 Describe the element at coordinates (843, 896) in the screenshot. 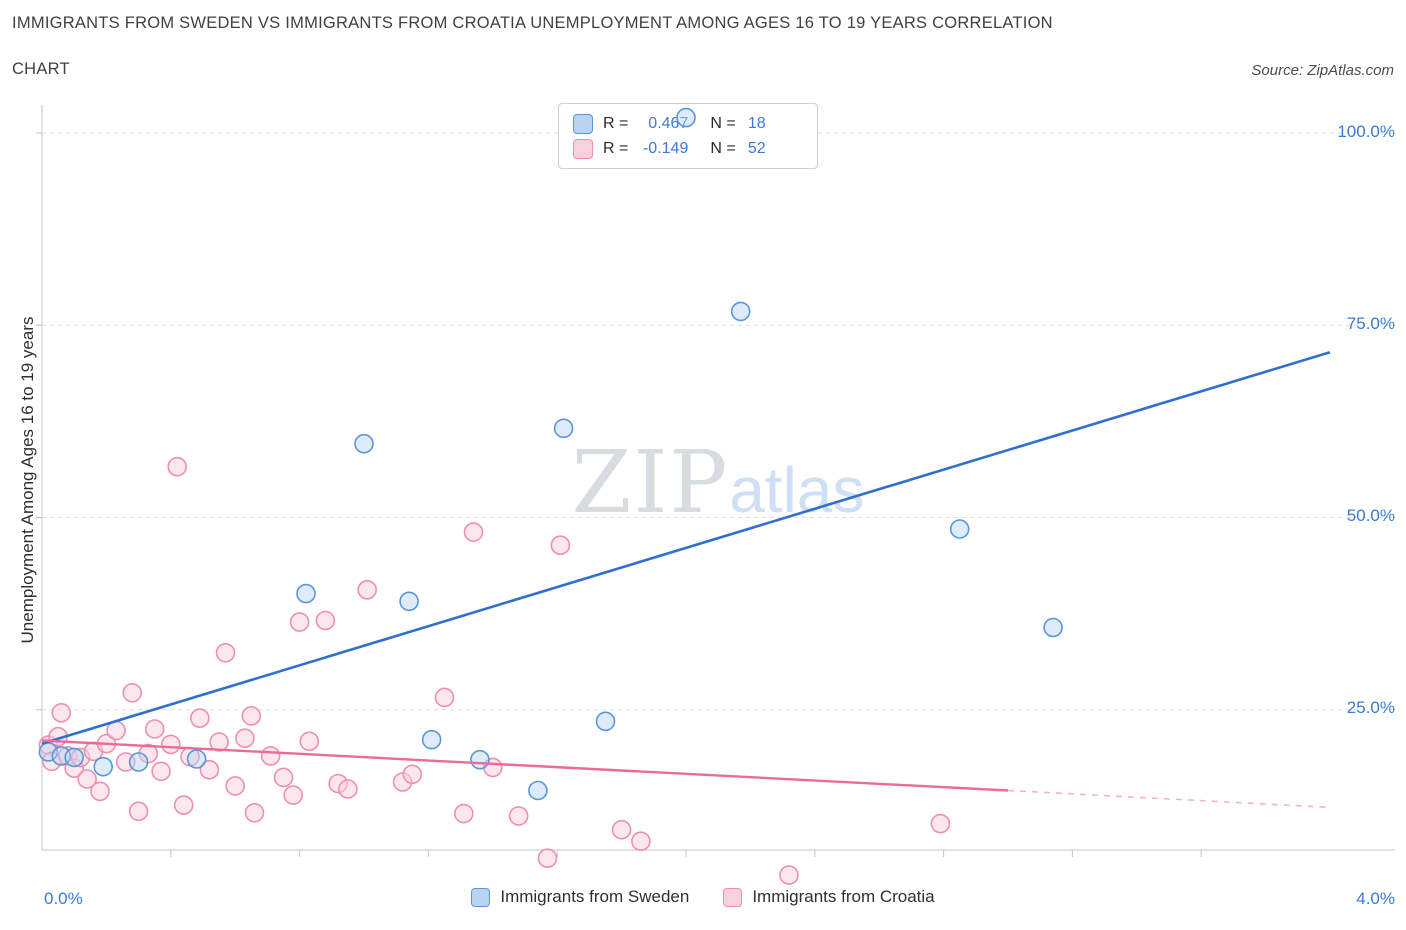

I see `legend-label-croatia: Immigrants from Croatia` at that location.